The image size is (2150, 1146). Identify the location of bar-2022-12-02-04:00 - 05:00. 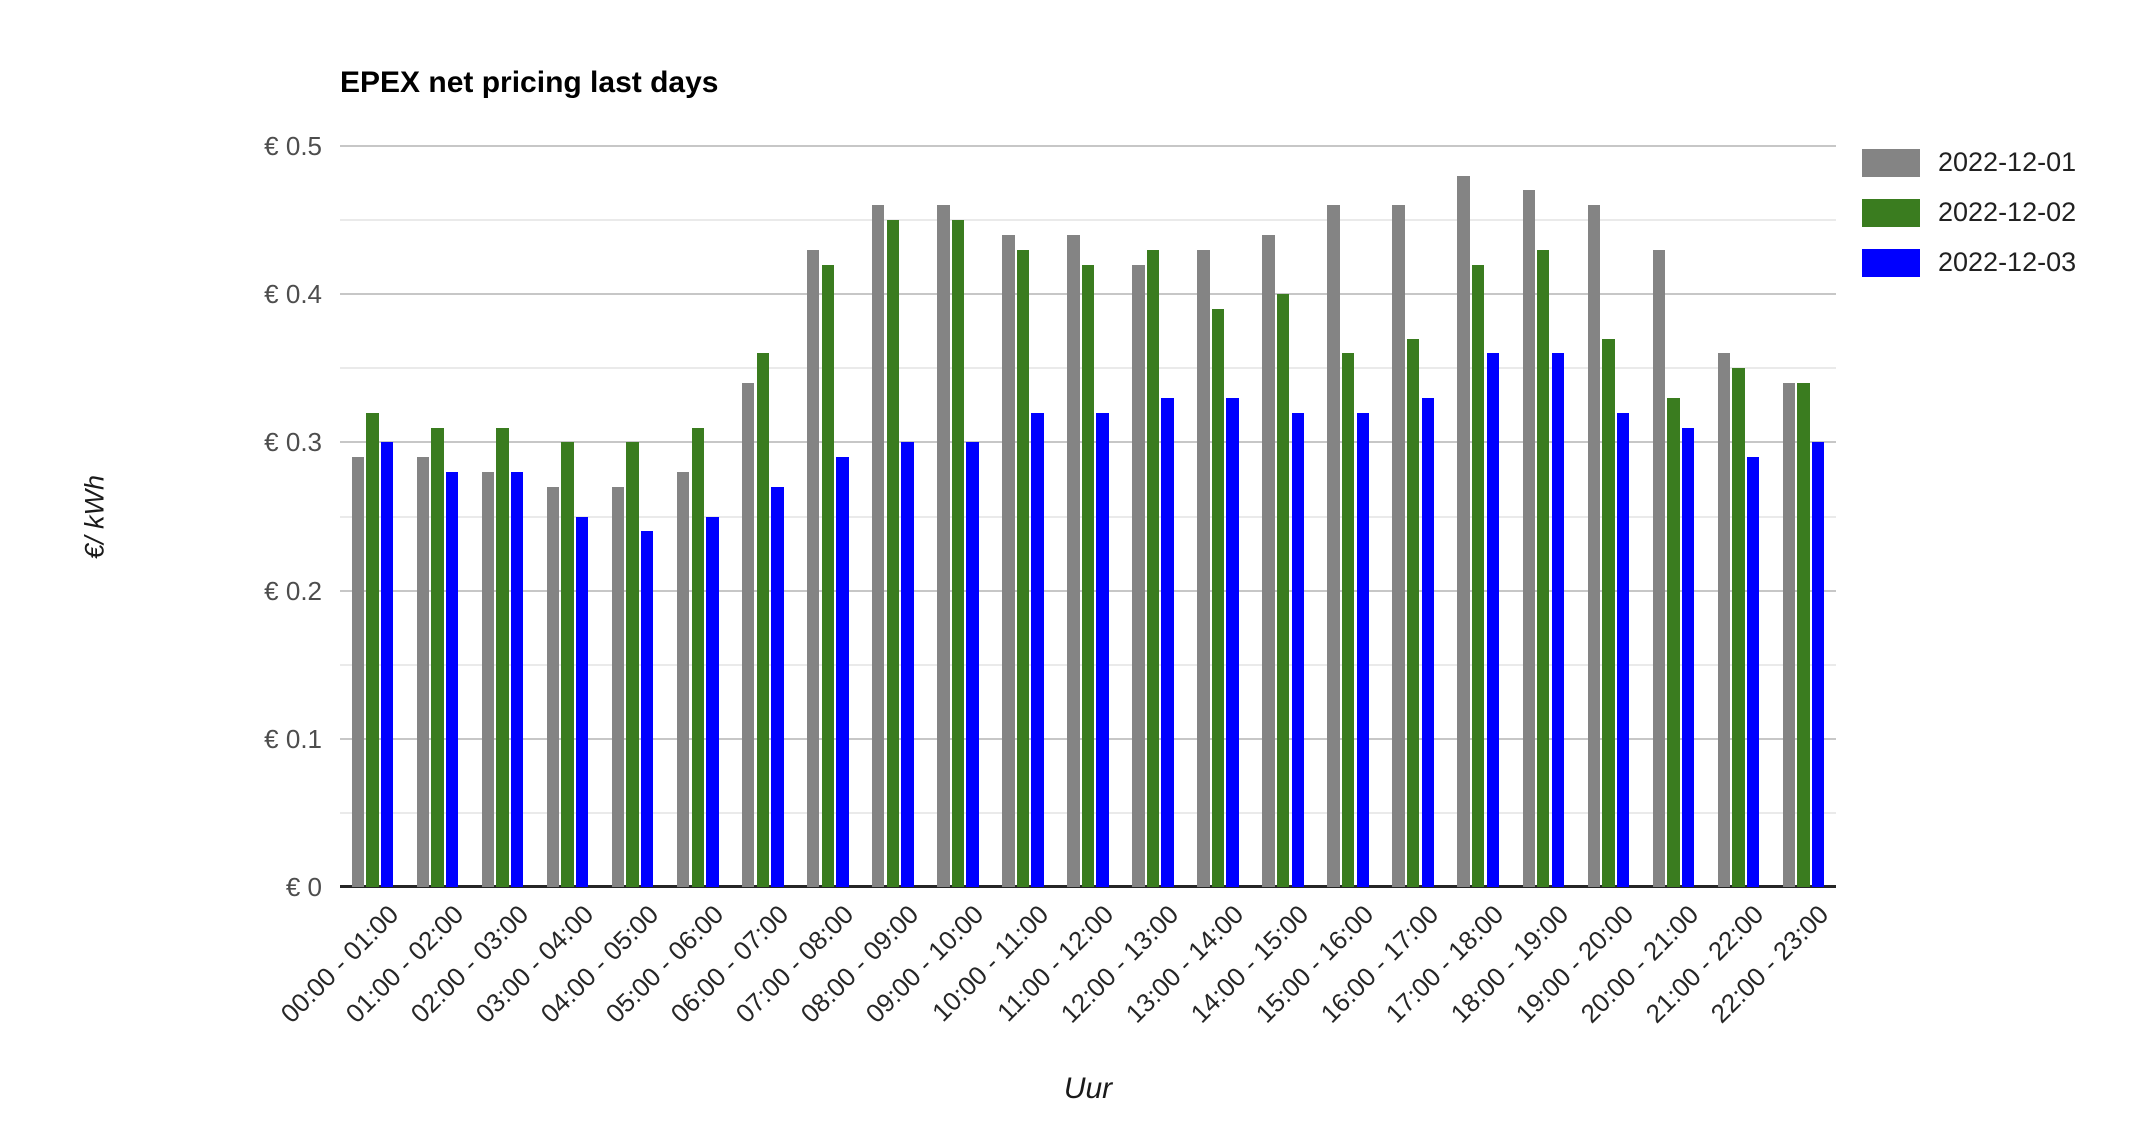
(632, 664).